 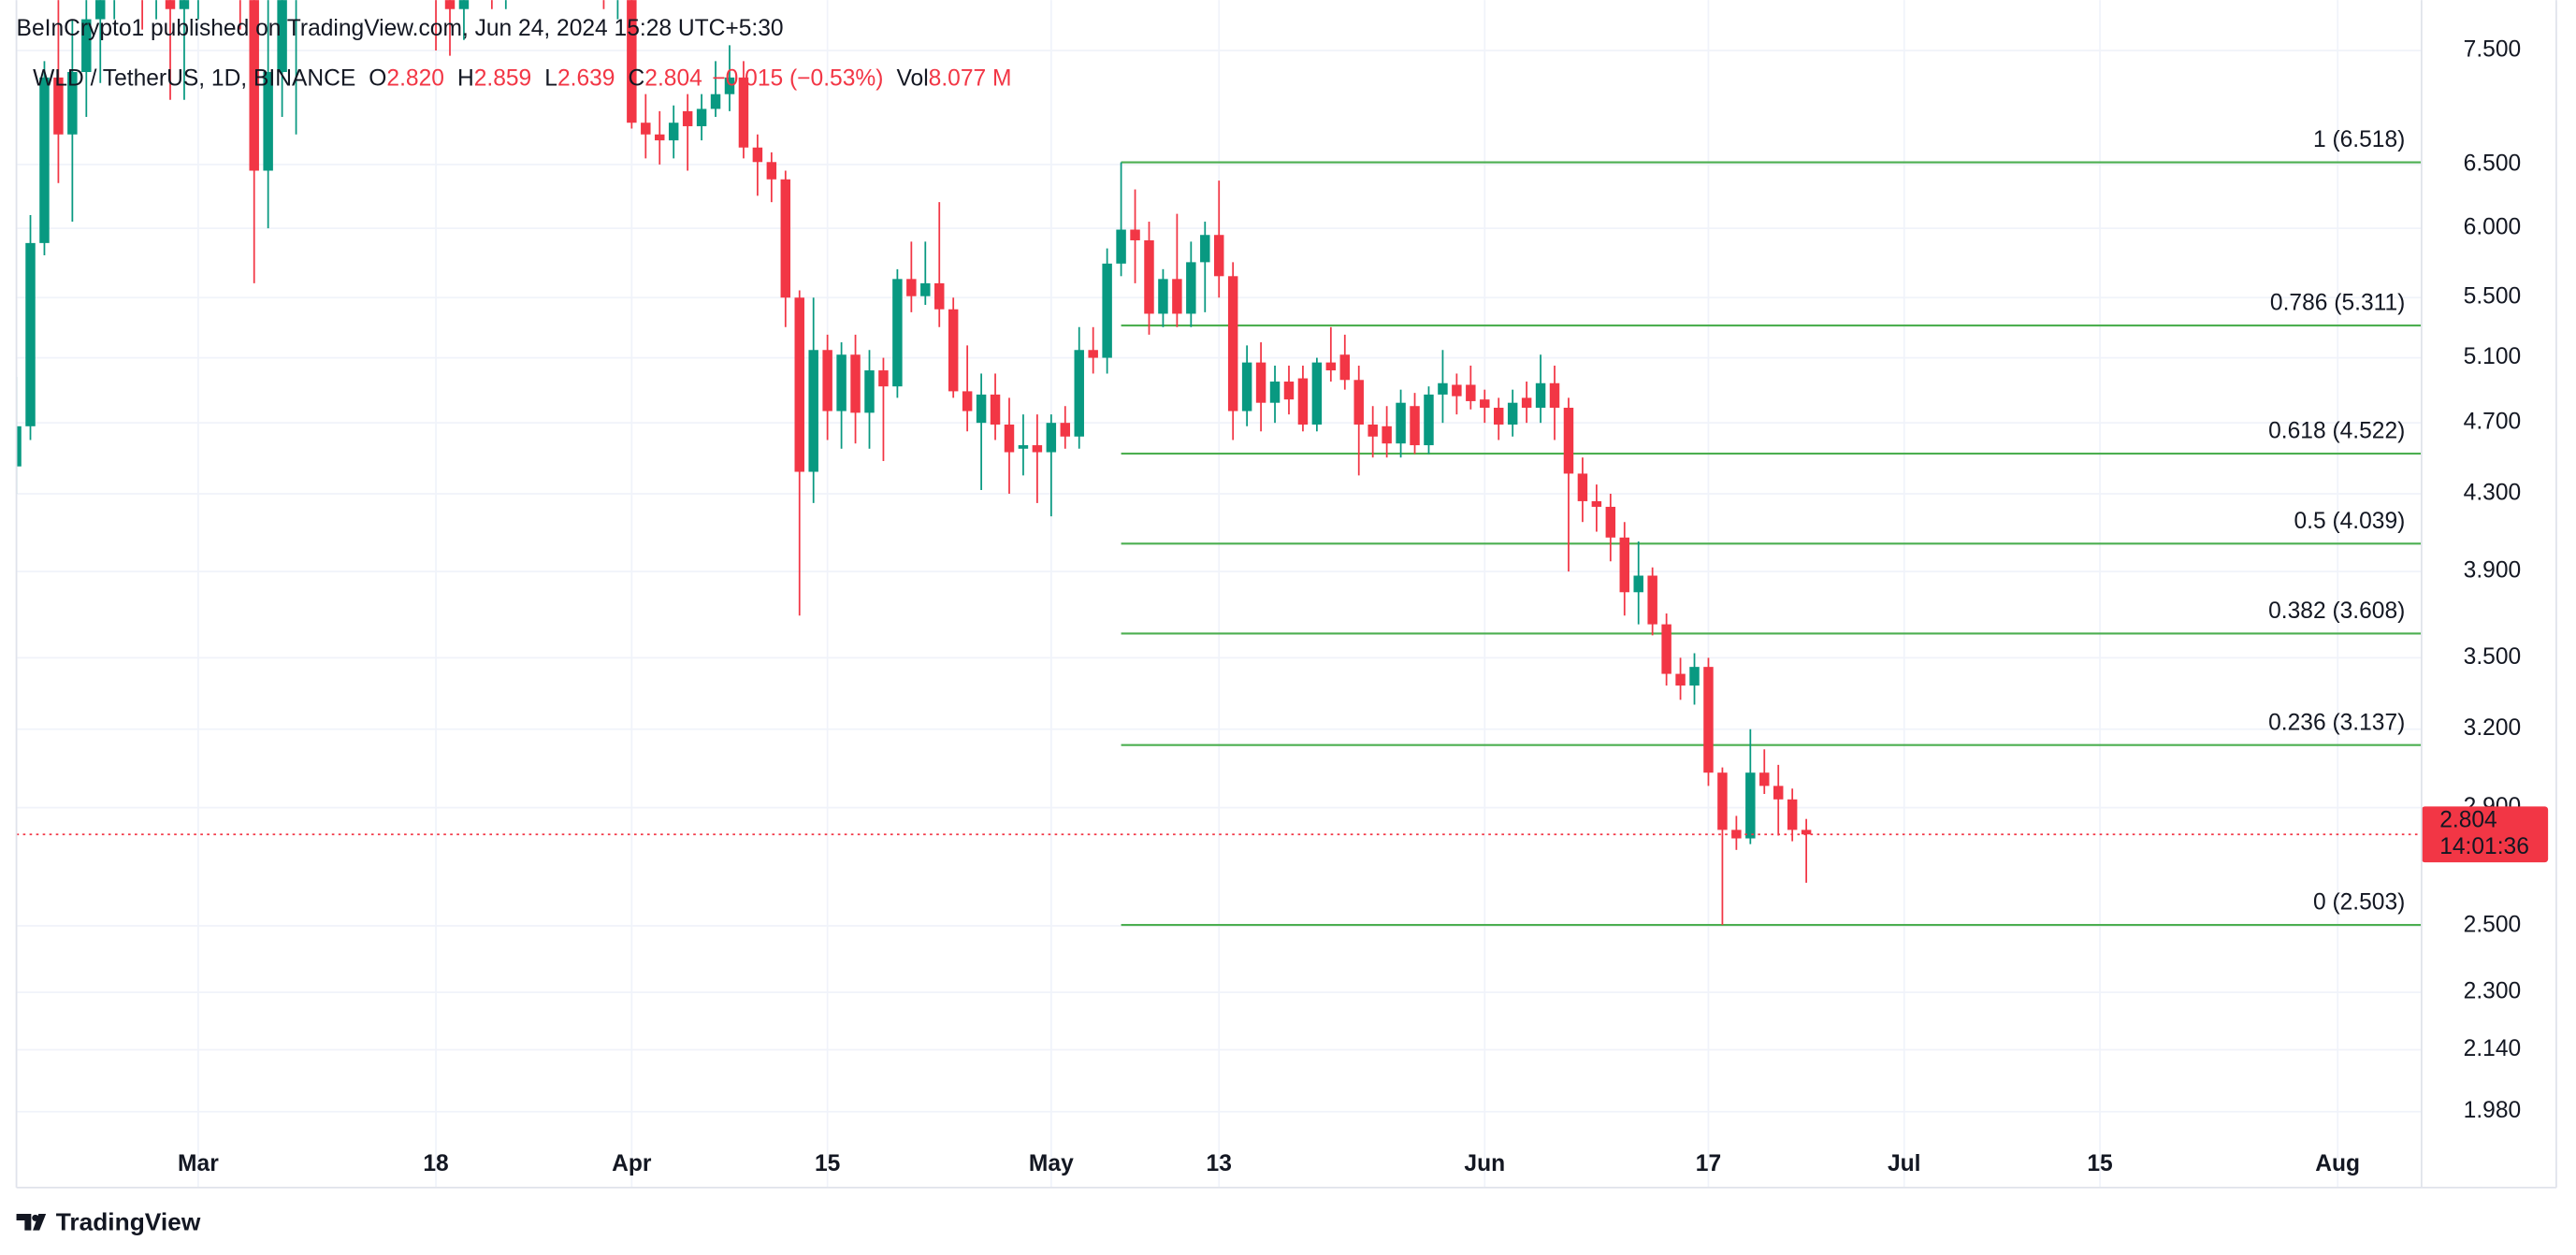 What do you see at coordinates (31, 1222) in the screenshot?
I see `footer-logo` at bounding box center [31, 1222].